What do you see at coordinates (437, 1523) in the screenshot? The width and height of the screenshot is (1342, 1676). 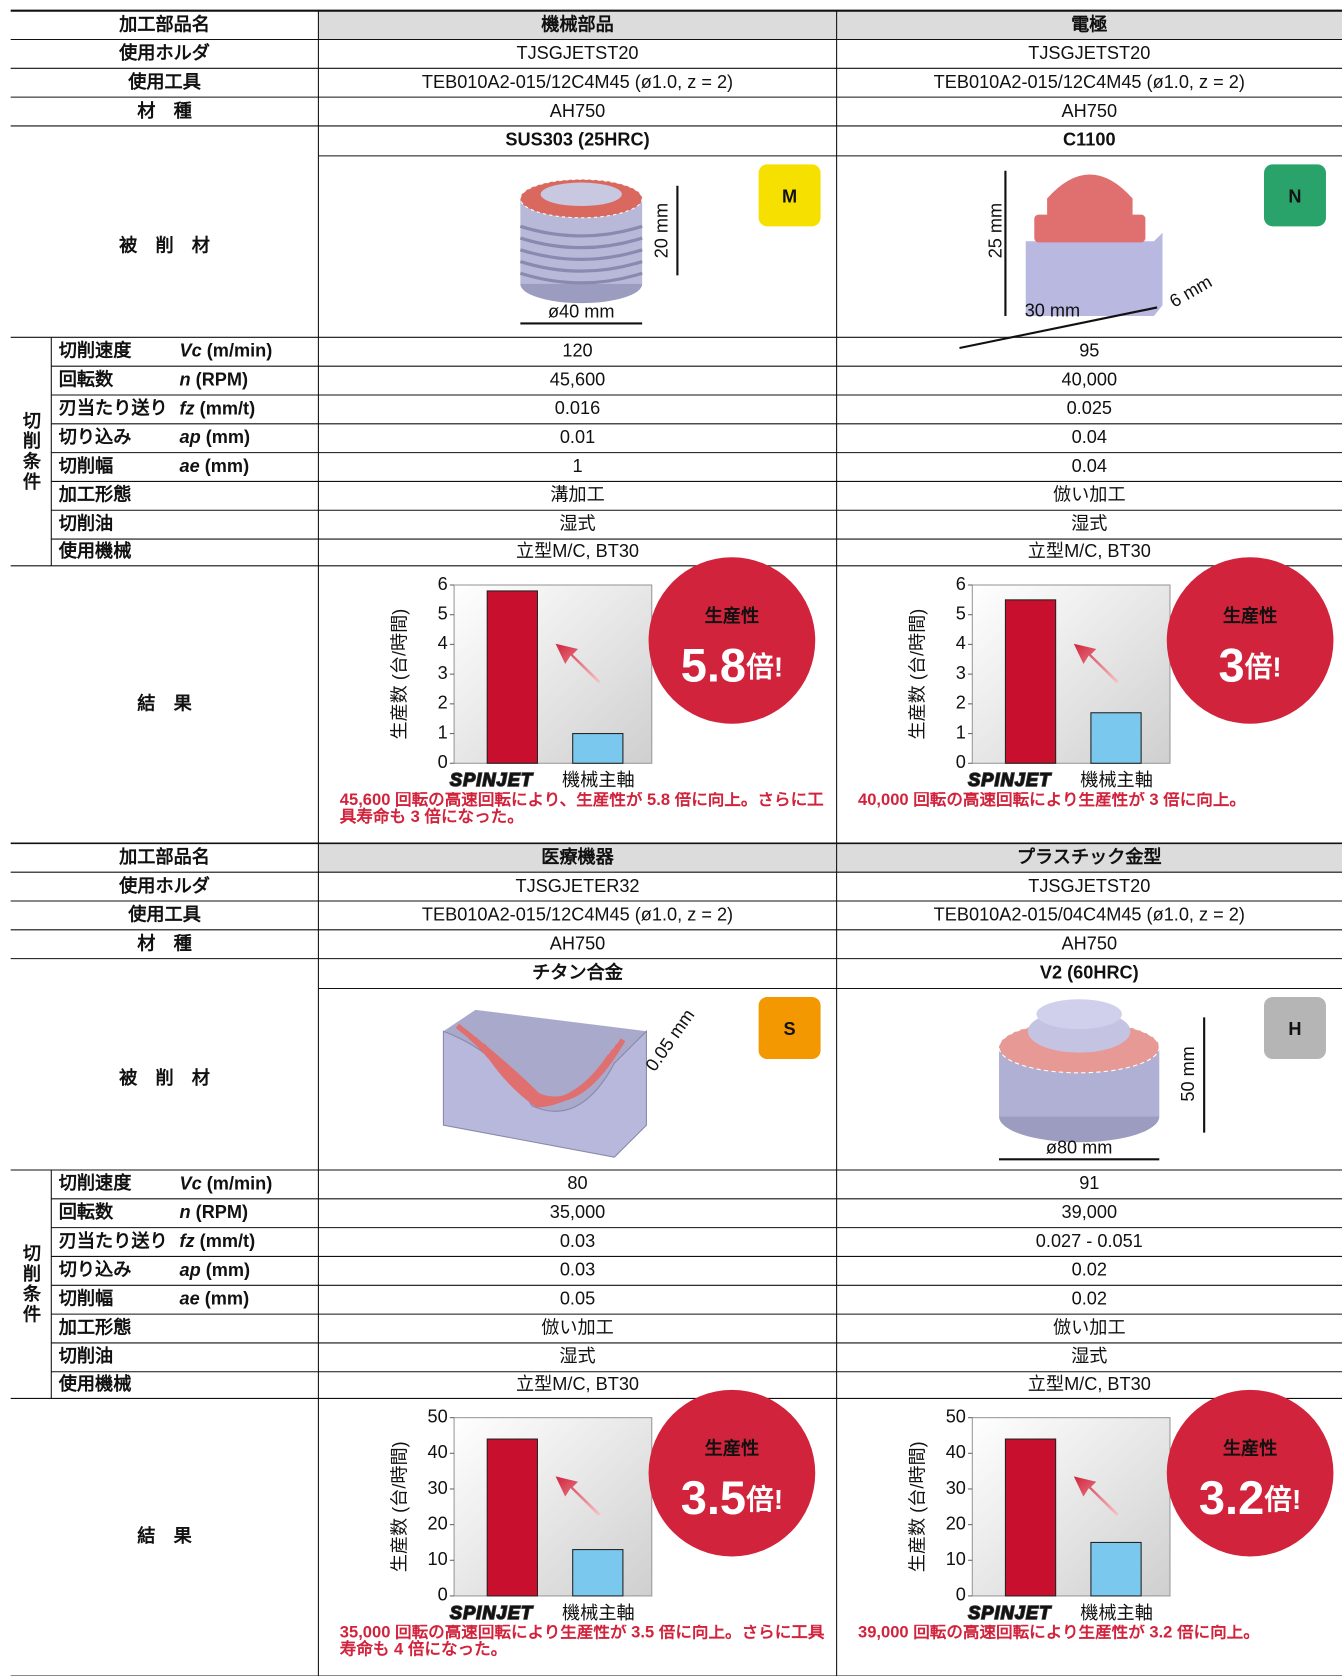 I see `y-tick-label: 20` at bounding box center [437, 1523].